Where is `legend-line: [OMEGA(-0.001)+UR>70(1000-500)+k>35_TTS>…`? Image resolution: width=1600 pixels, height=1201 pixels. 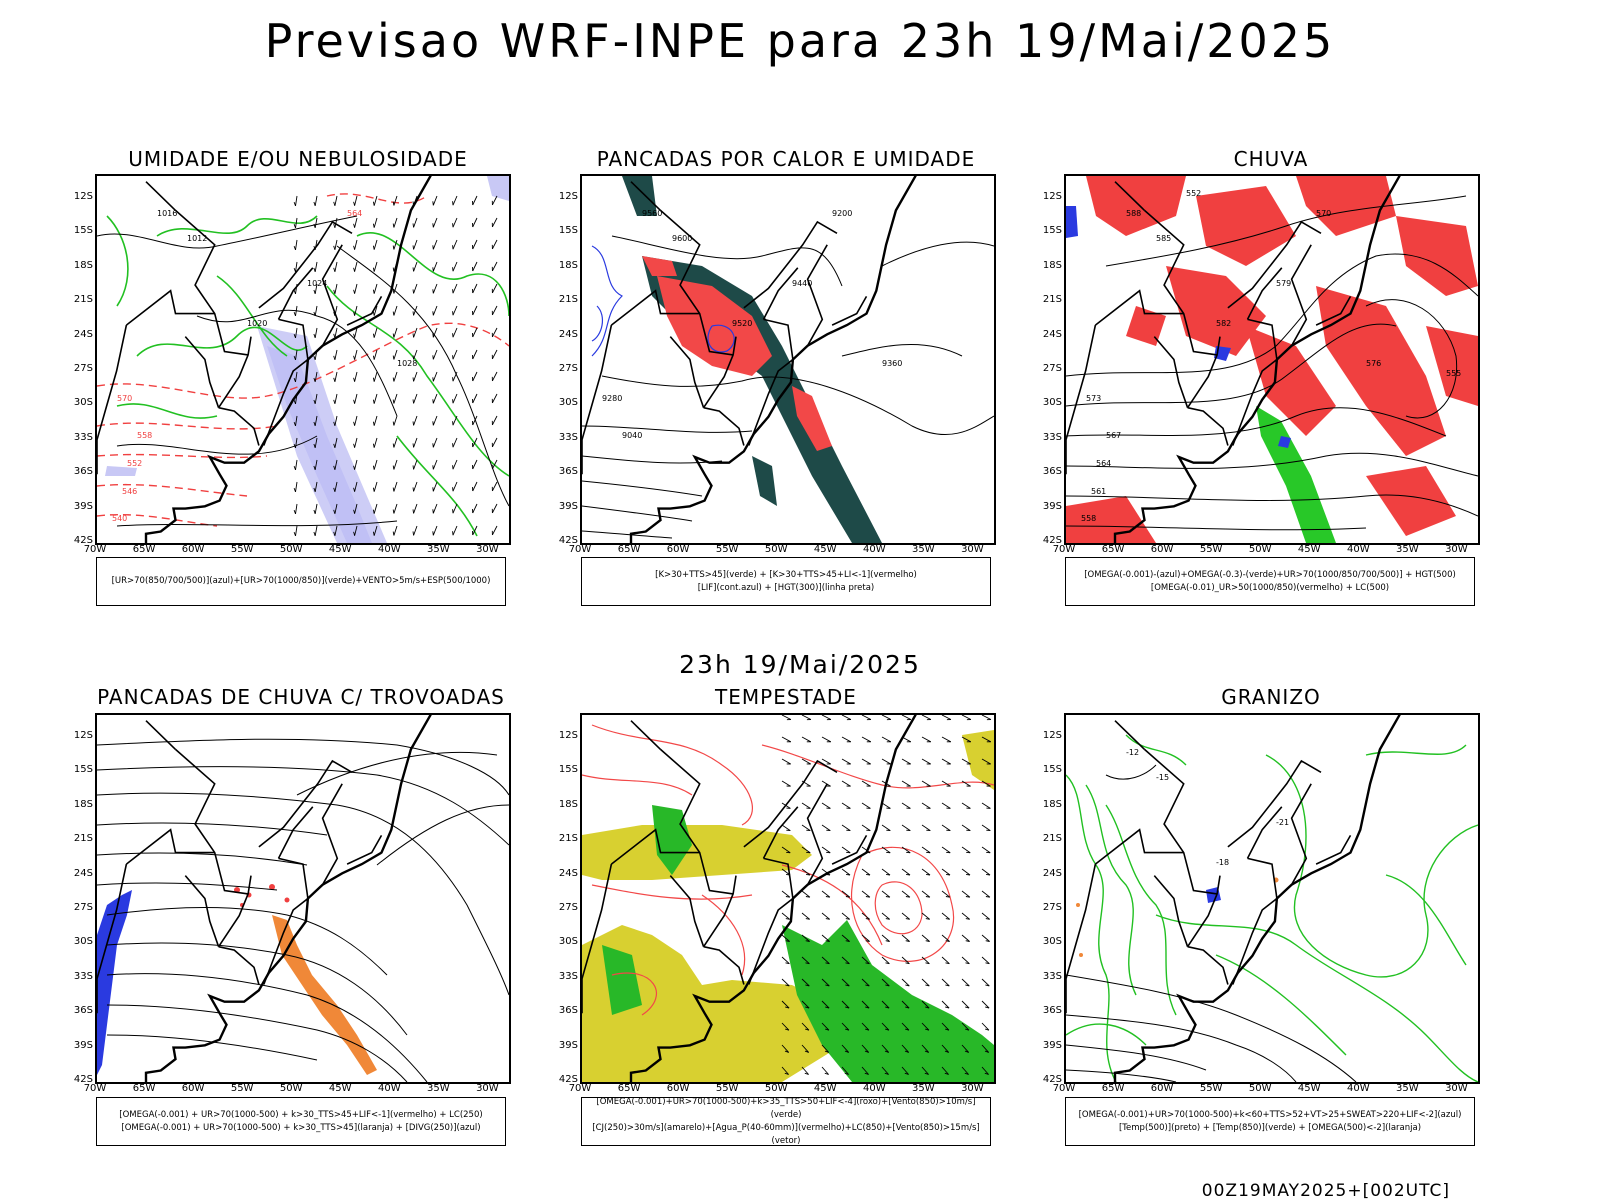 legend-line: [OMEGA(-0.001)+UR>70(1000-500)+k>35_TTS>… is located at coordinates (786, 1109).